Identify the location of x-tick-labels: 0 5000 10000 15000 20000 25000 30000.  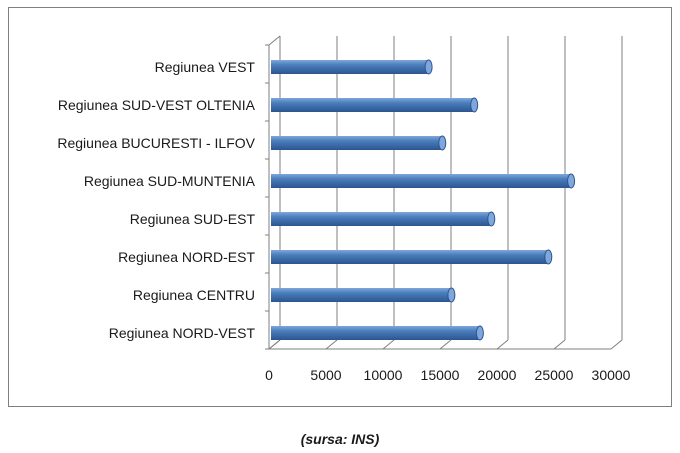
(448, 375).